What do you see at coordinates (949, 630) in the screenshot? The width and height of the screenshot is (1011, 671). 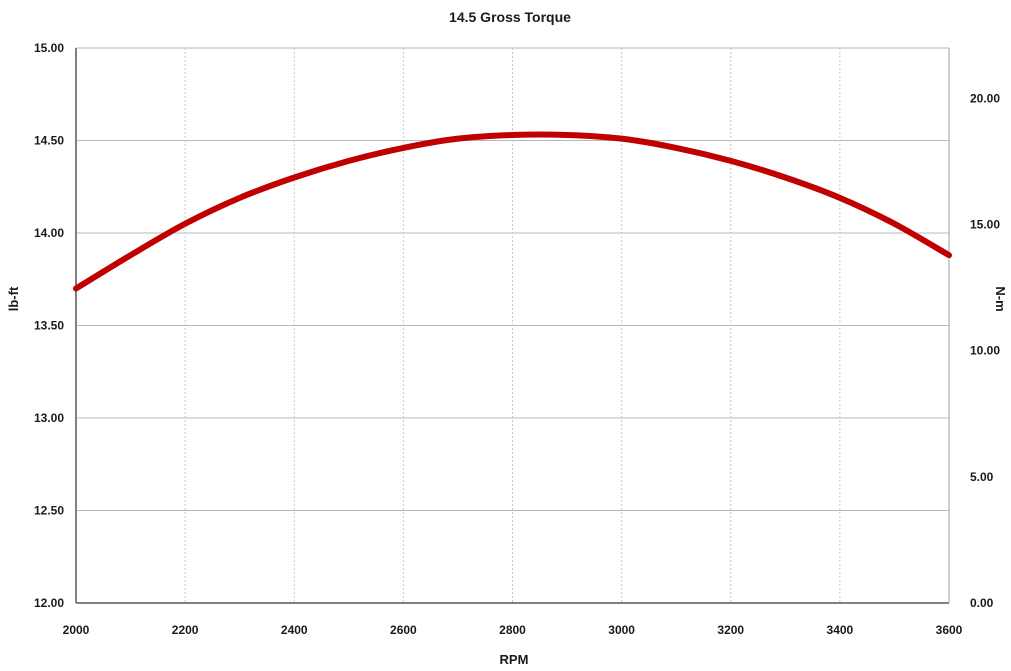 I see `x-tick-label: 3600` at bounding box center [949, 630].